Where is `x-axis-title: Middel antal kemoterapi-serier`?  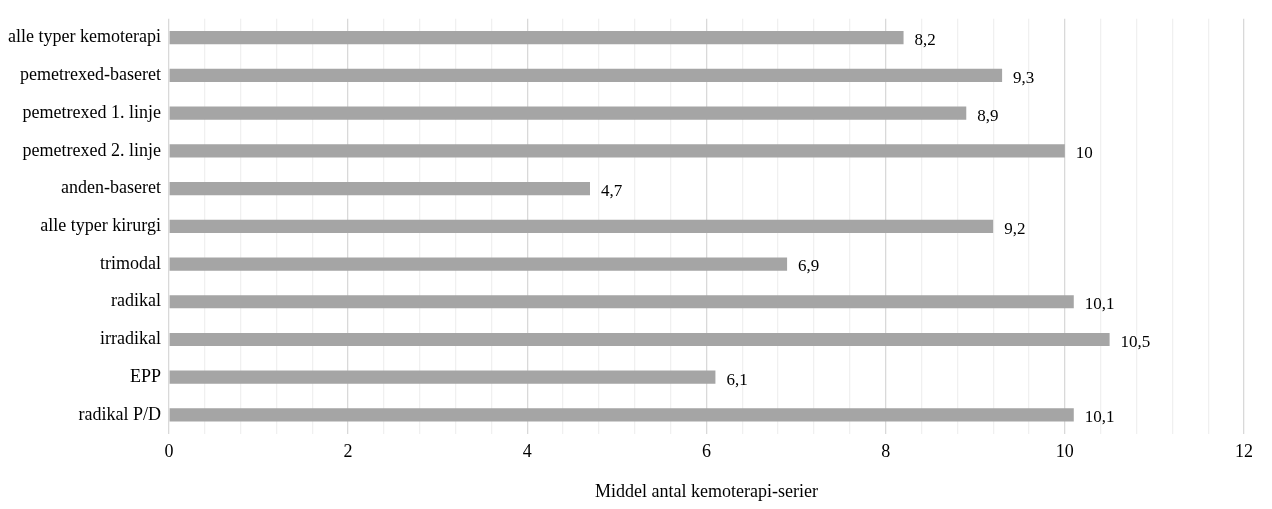 x-axis-title: Middel antal kemoterapi-serier is located at coordinates (706, 490).